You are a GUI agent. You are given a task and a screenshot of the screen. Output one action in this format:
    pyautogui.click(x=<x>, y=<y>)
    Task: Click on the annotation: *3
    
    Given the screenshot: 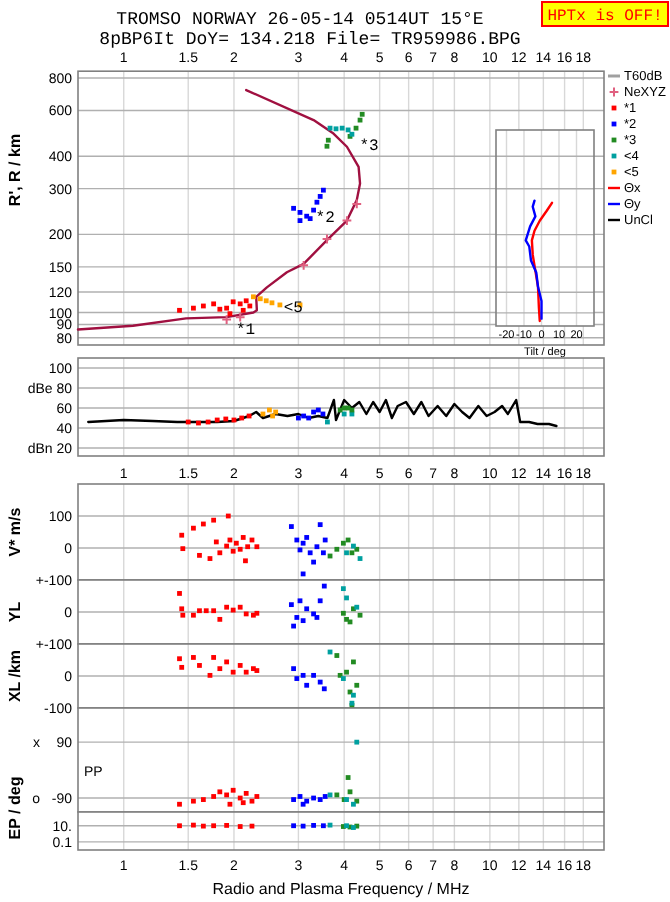 What is the action you would take?
    pyautogui.click(x=369, y=147)
    